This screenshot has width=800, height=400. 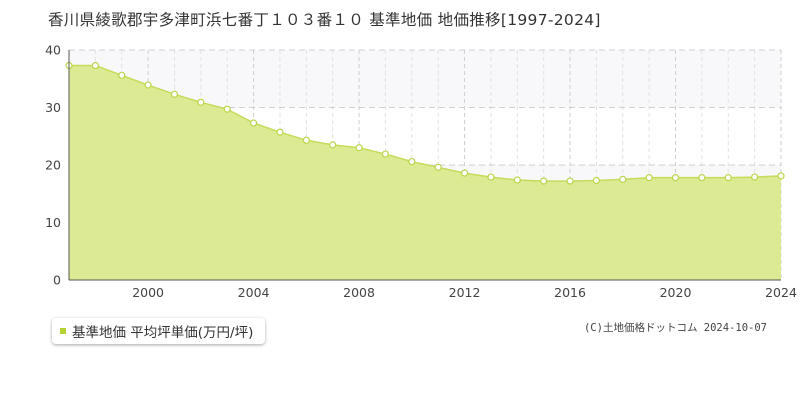 I want to click on legend-swatch, so click(x=63, y=331).